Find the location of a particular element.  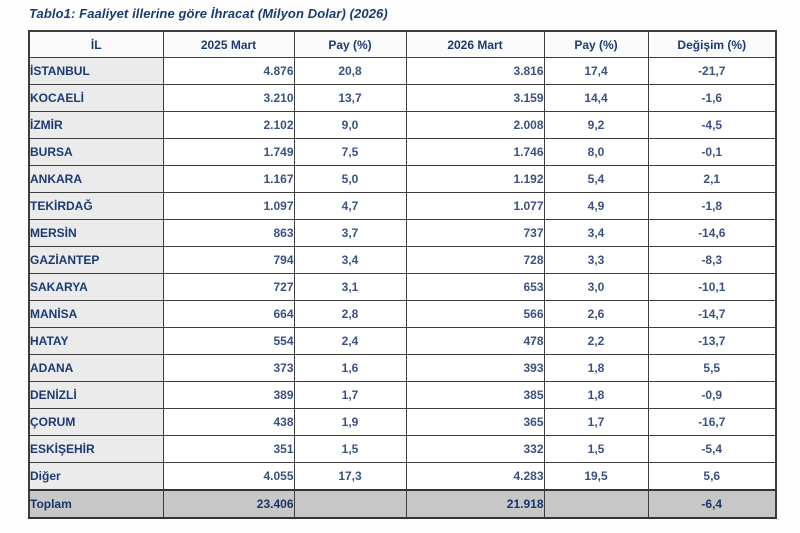

value-2026-cell: 385 is located at coordinates (475, 395).